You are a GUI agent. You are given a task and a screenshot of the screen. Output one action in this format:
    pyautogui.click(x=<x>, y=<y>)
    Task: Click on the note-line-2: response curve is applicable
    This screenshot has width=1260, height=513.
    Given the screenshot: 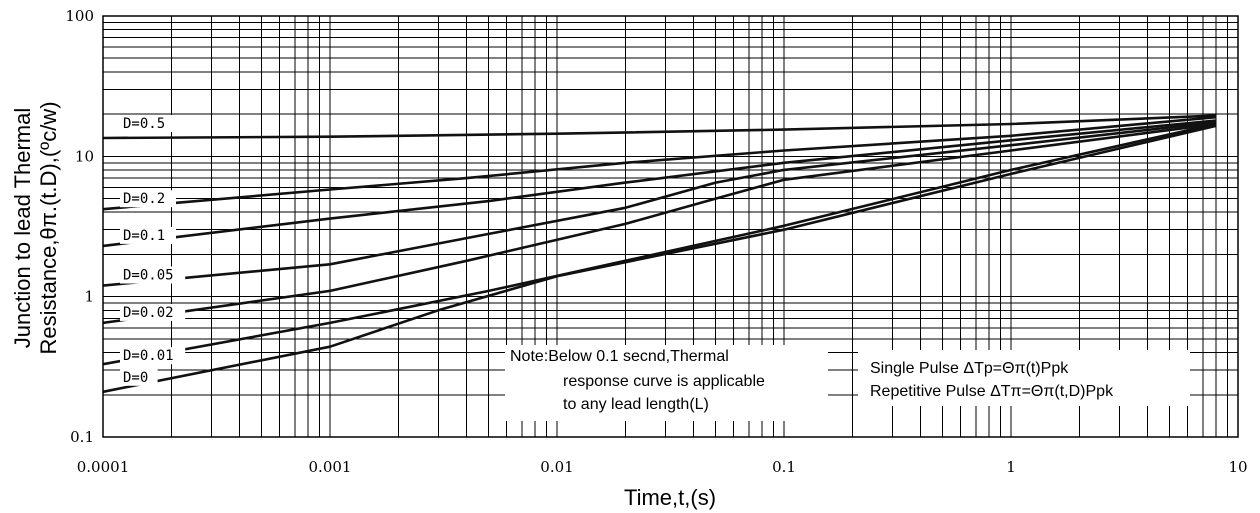 What is the action you would take?
    pyautogui.click(x=664, y=381)
    